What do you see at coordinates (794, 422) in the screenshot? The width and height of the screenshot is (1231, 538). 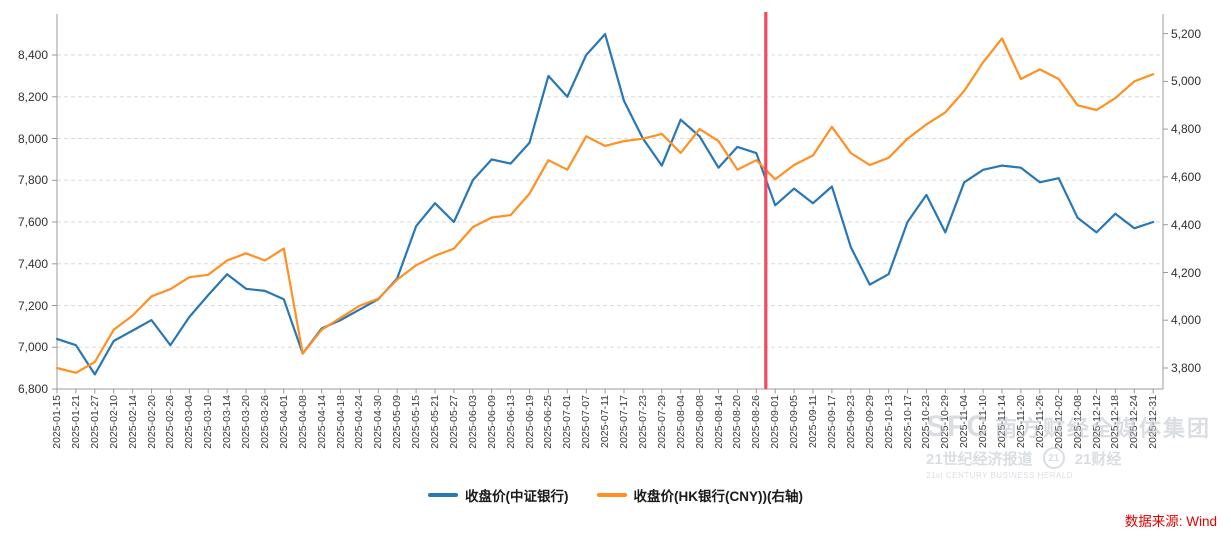 I see `x-axis-tick-label: 2025-09-05` at bounding box center [794, 422].